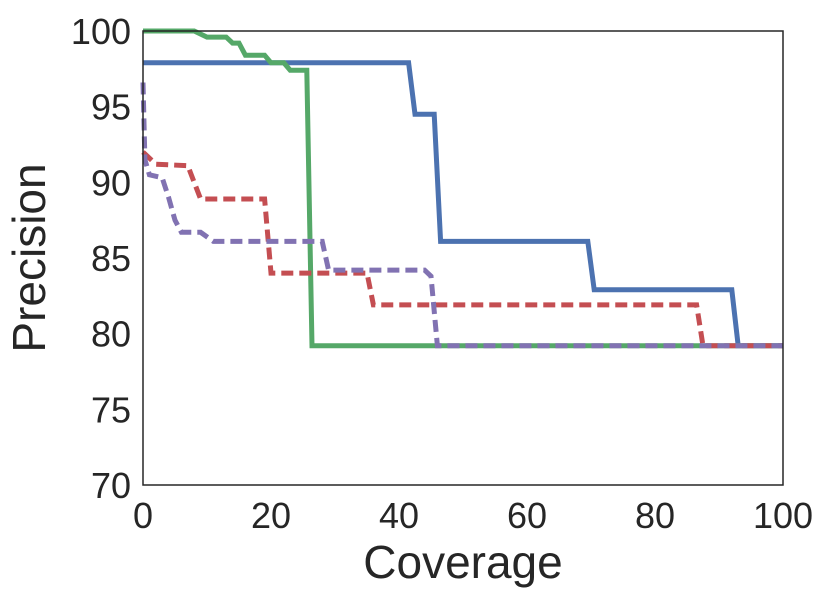 The height and width of the screenshot is (597, 830). Describe the element at coordinates (111, 107) in the screenshot. I see `y-tick-label: 95` at that location.